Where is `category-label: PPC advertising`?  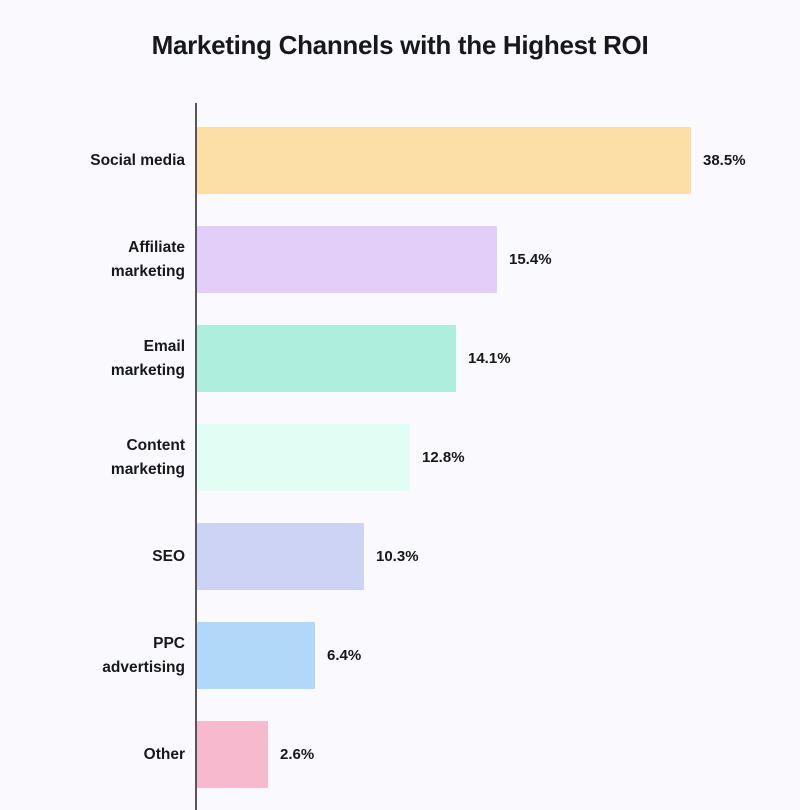
category-label: PPC advertising is located at coordinates (143, 655).